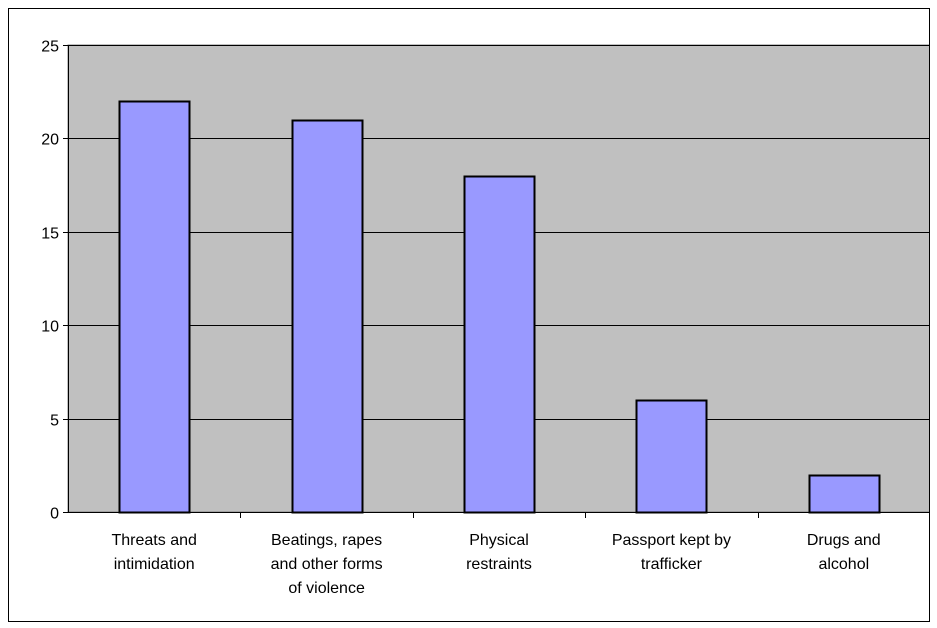 Image resolution: width=937 pixels, height=628 pixels. What do you see at coordinates (50, 327) in the screenshot?
I see `y-tick-label: 10` at bounding box center [50, 327].